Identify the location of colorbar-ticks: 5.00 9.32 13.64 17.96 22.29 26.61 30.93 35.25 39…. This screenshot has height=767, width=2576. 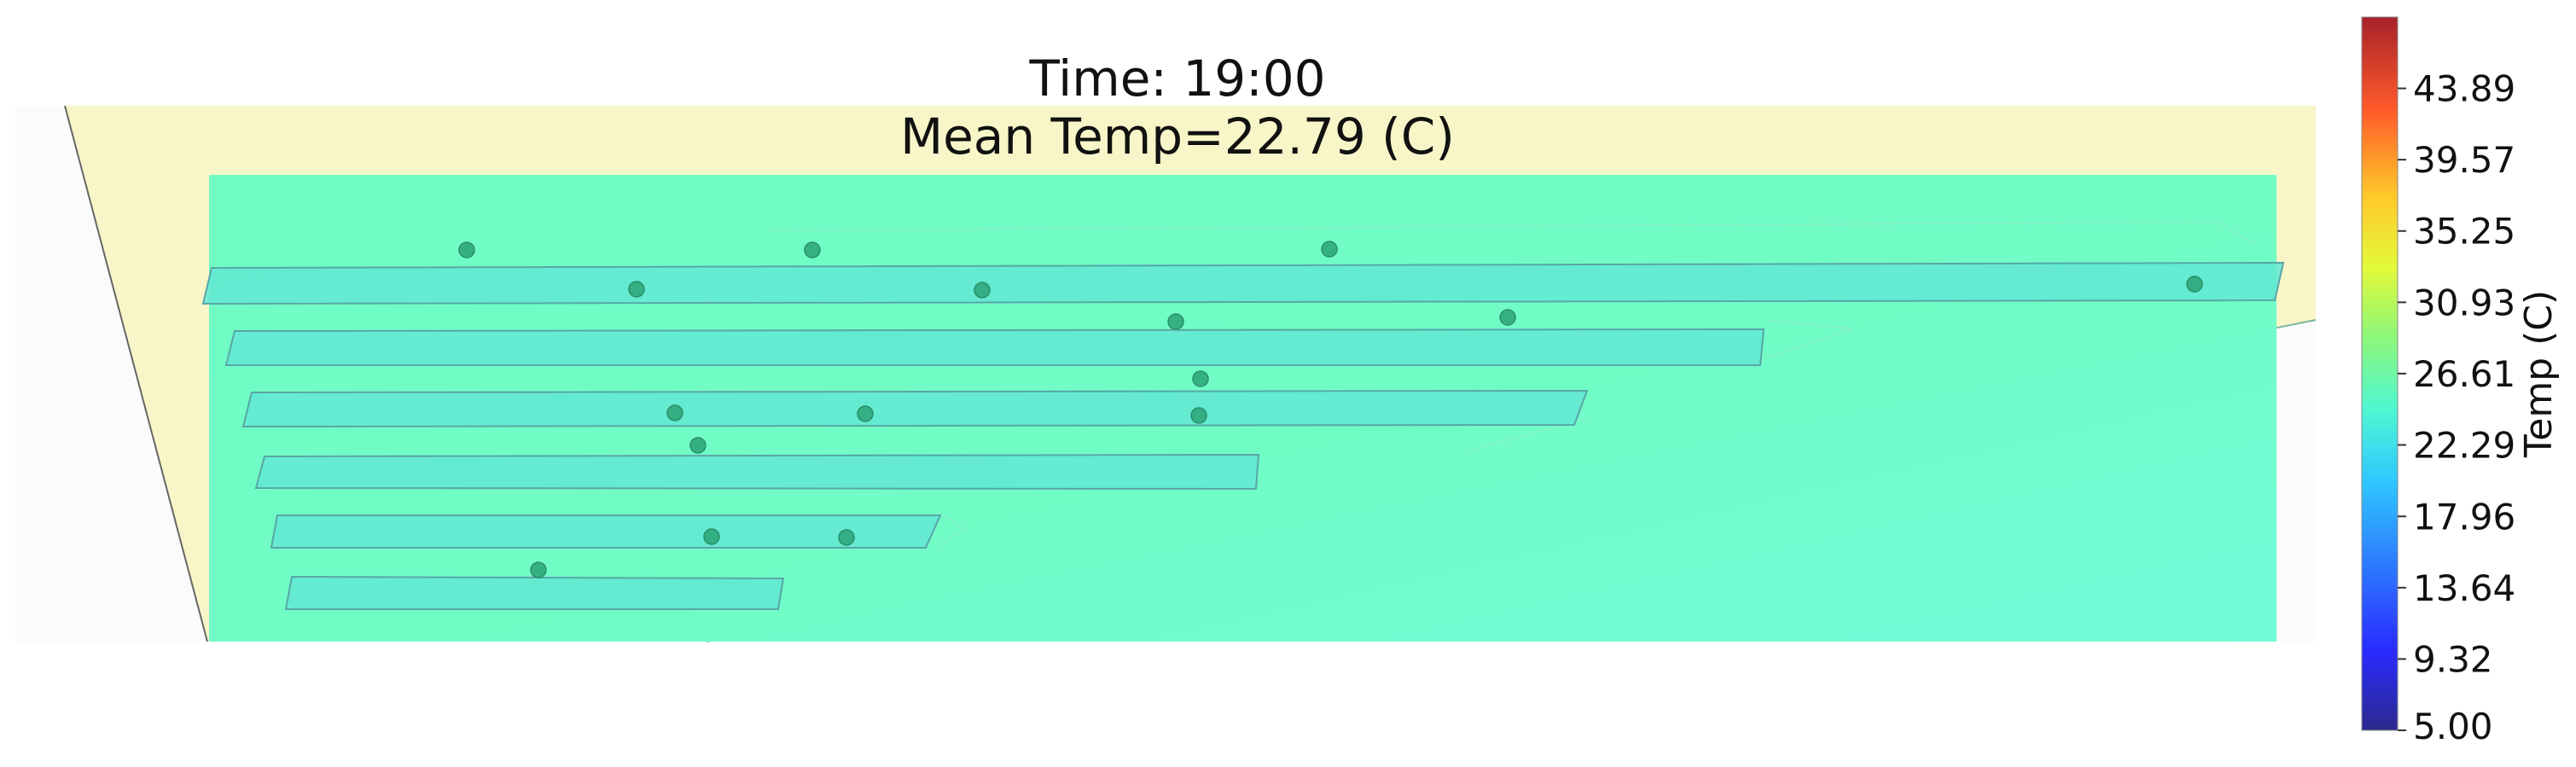
(2456, 407).